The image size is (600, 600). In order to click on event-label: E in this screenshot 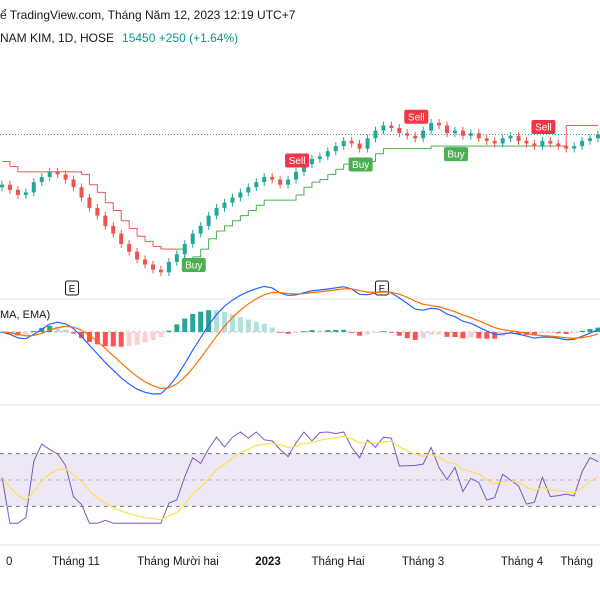, I will do `click(382, 289)`.